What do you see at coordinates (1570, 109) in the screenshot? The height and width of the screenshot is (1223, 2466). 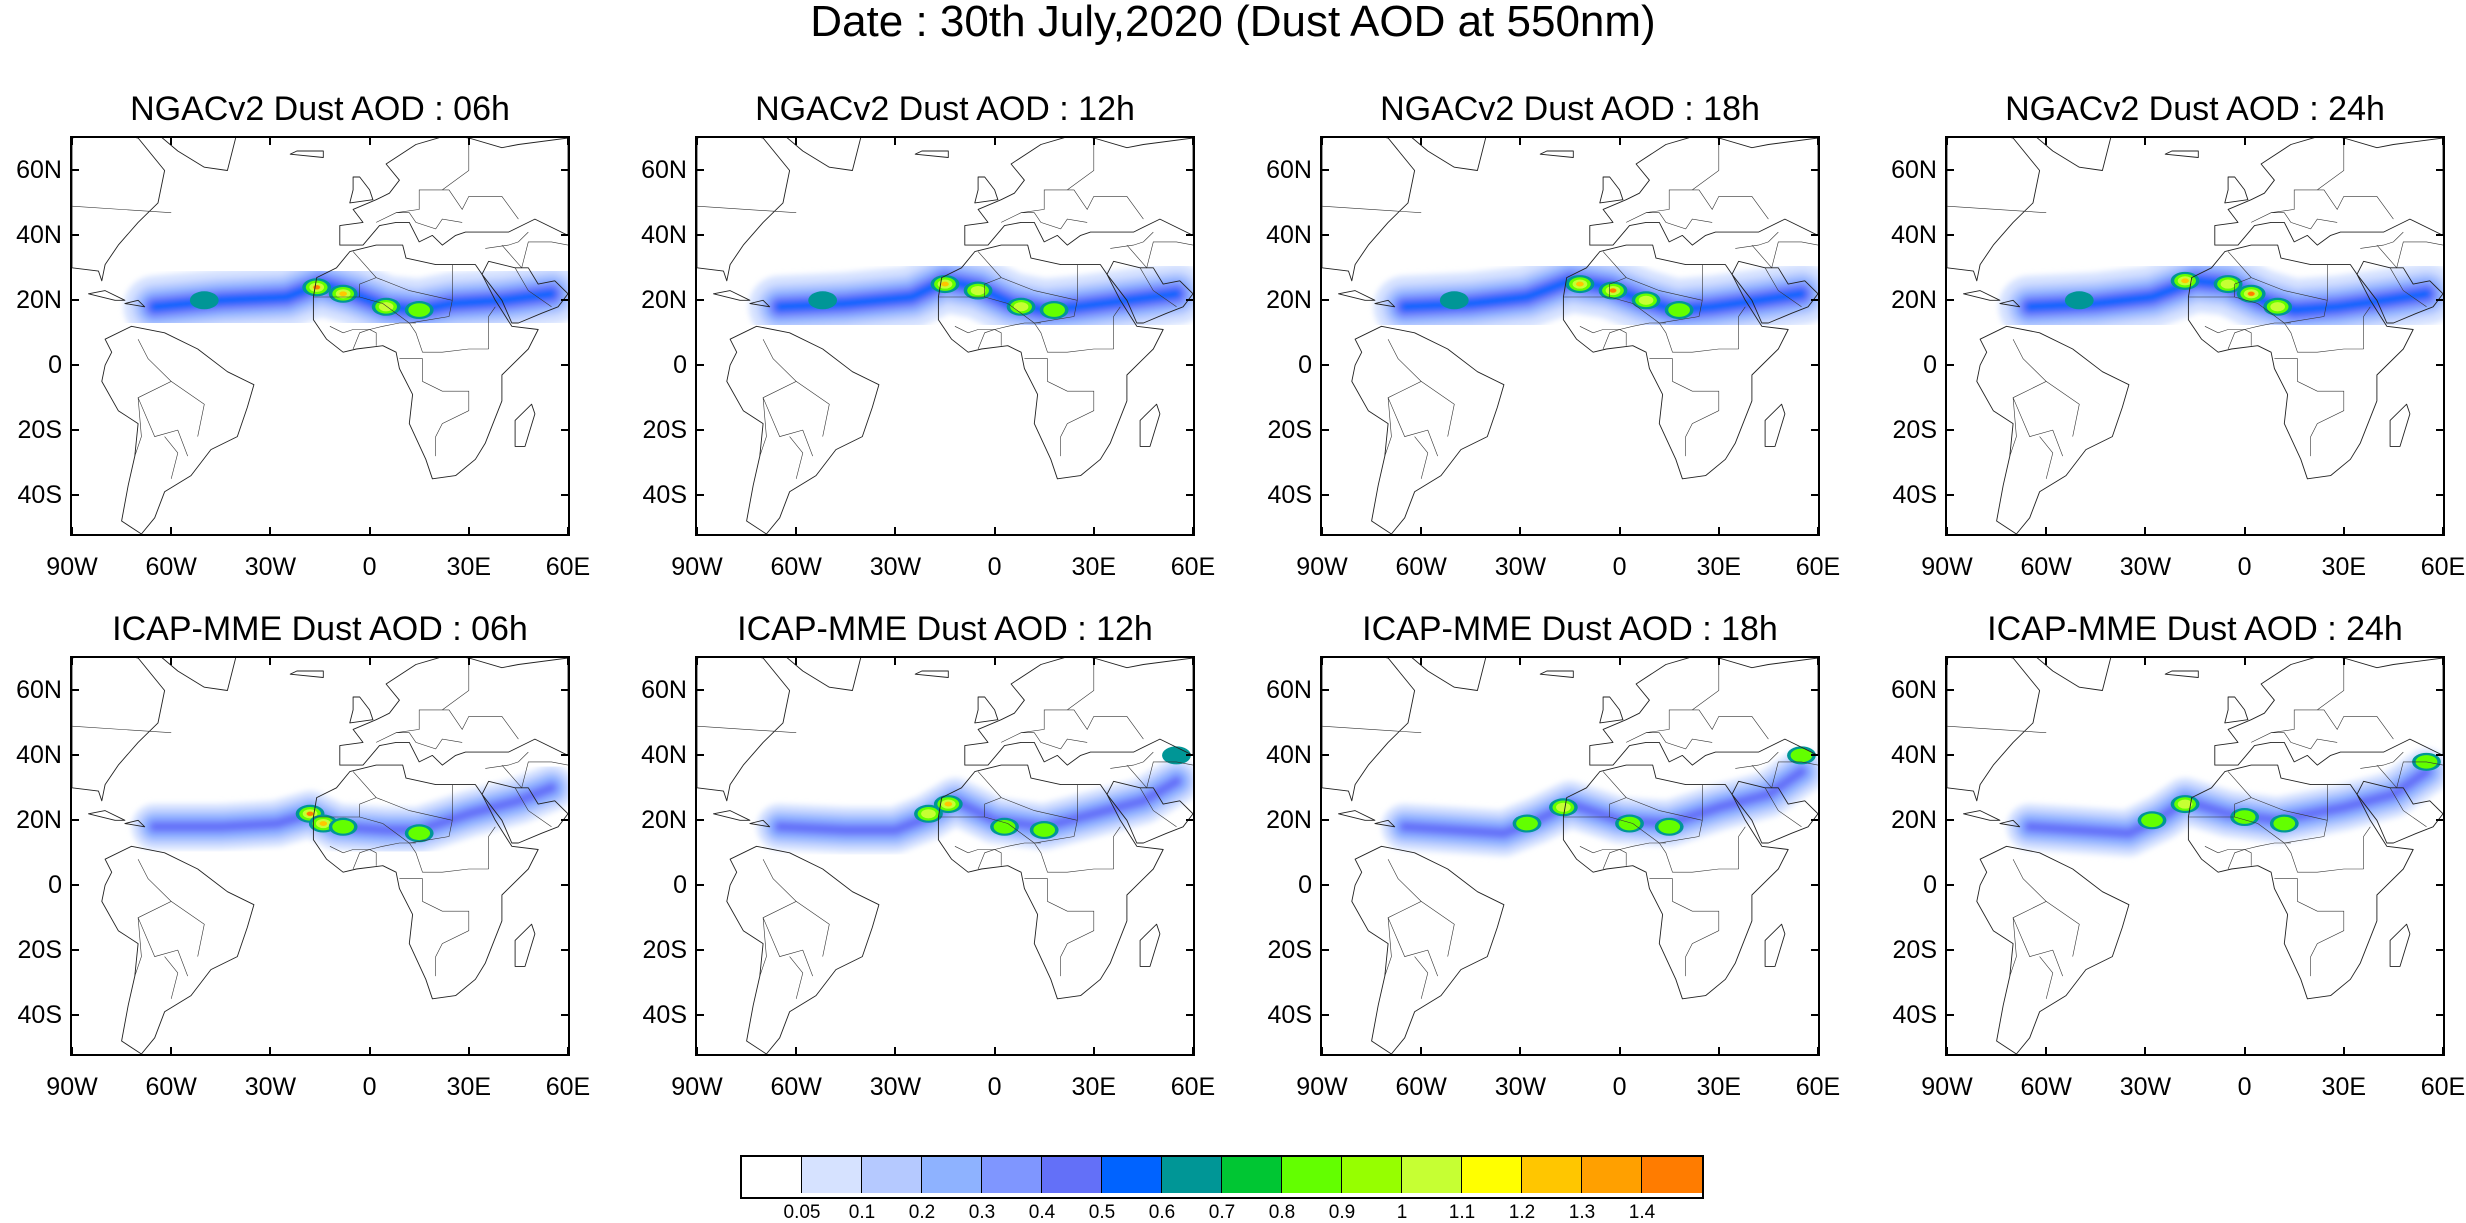 I see `panel-title: NGACv2 Dust AOD : 18h` at bounding box center [1570, 109].